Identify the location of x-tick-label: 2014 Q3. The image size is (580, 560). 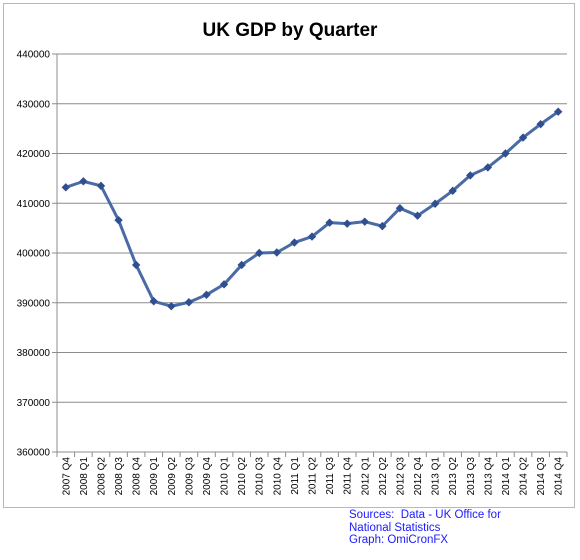
(541, 476).